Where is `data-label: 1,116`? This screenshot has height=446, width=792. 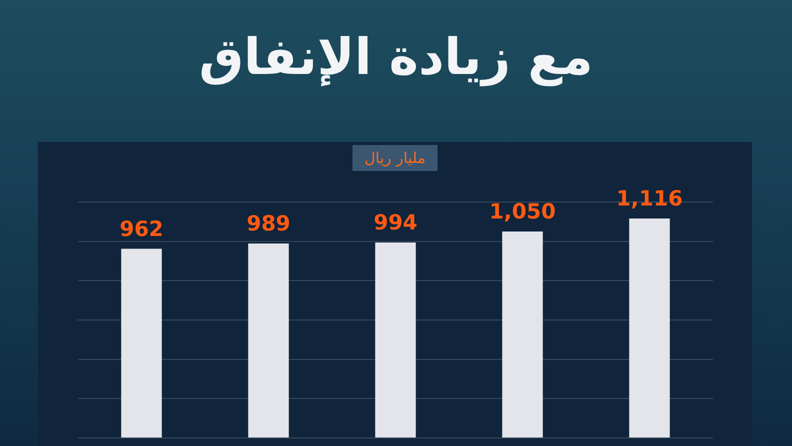 data-label: 1,116 is located at coordinates (649, 198).